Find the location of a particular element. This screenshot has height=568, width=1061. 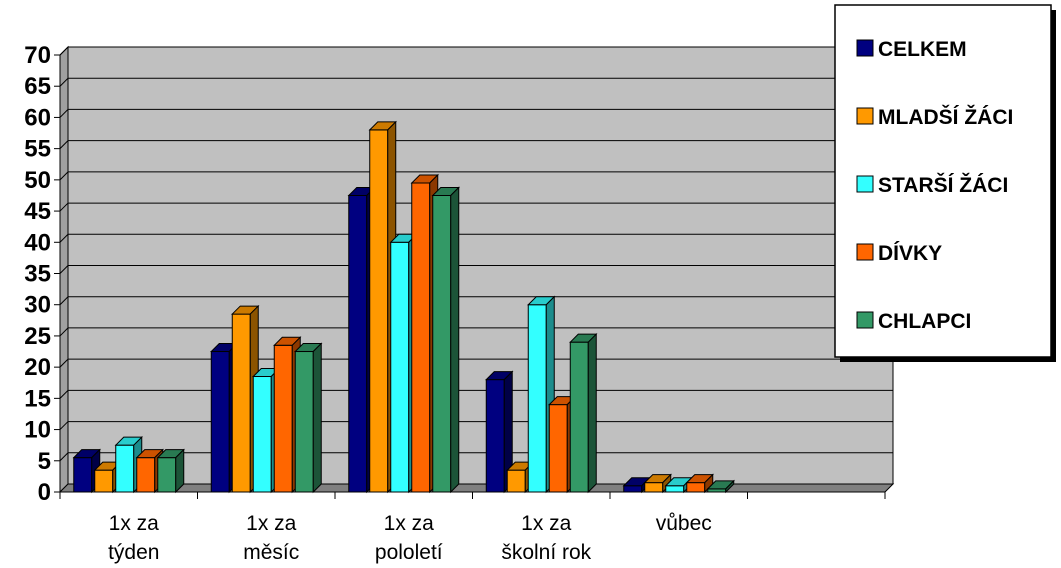

y-tick-label: 40 is located at coordinates (37, 242).